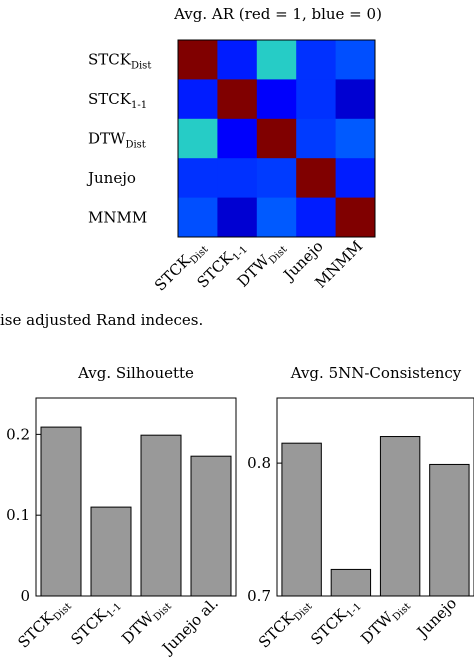 Image resolution: width=474 pixels, height=661 pixels. What do you see at coordinates (136, 497) in the screenshot?
I see `silhouette-chart-frame` at bounding box center [136, 497].